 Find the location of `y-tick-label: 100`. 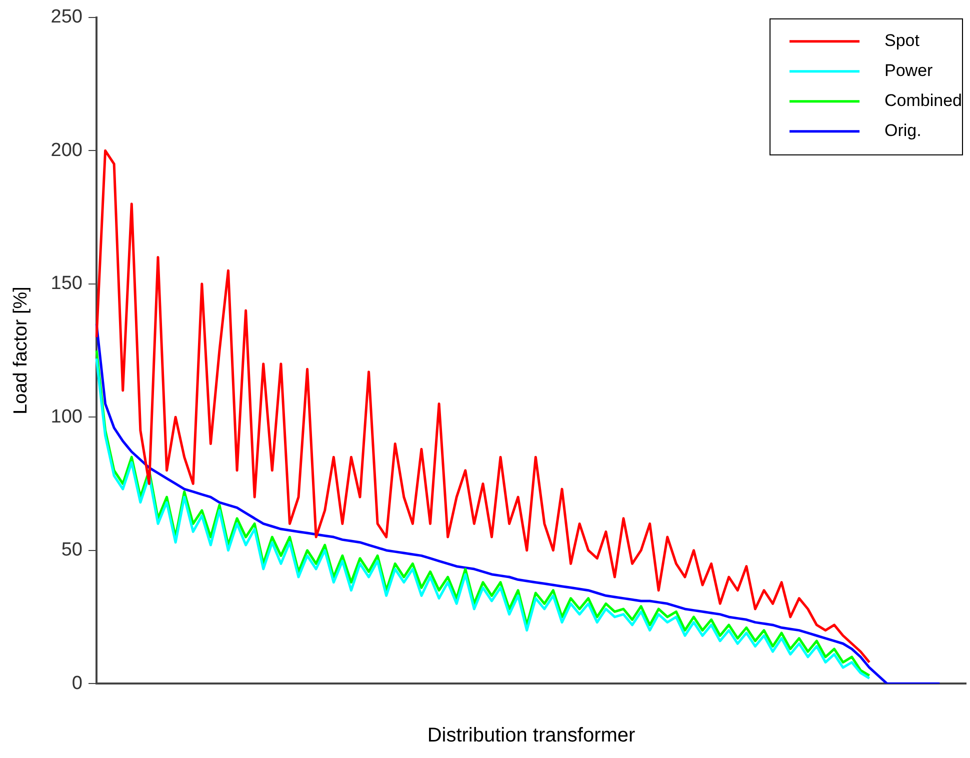

y-tick-label: 100 is located at coordinates (66, 417).